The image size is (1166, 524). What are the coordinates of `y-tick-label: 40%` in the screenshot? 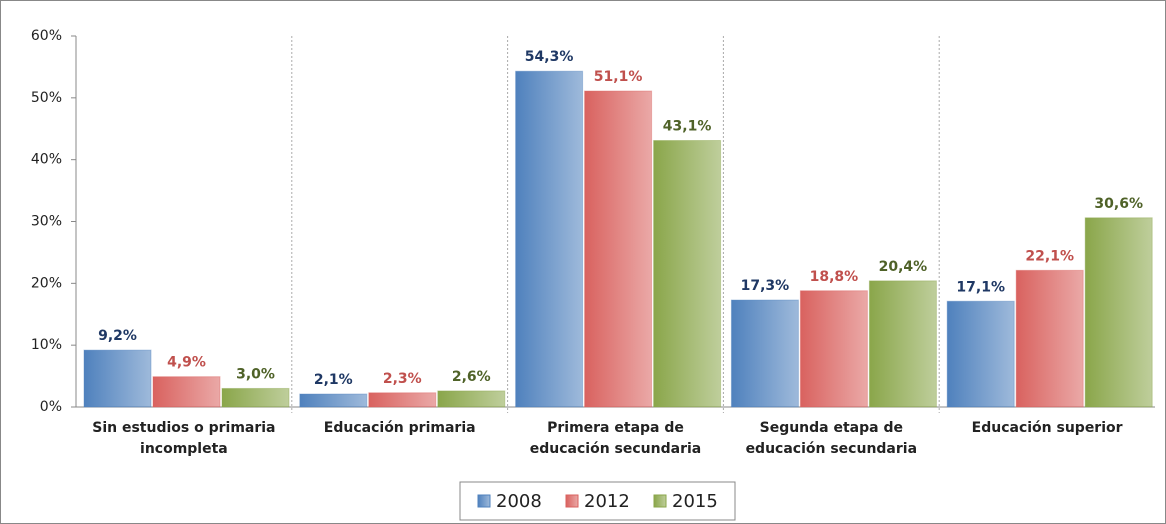 It's located at (46, 160).